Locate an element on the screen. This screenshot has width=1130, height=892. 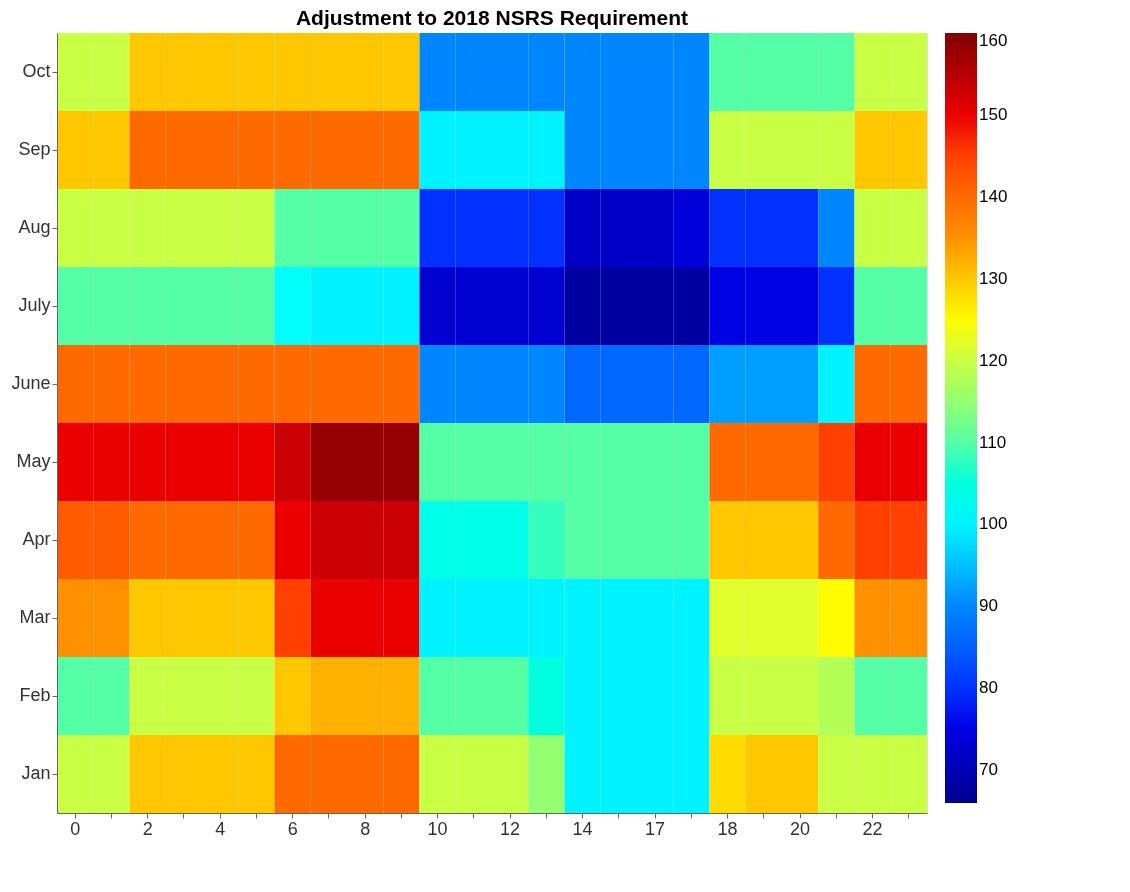
x-tick-label: 8 is located at coordinates (365, 828).